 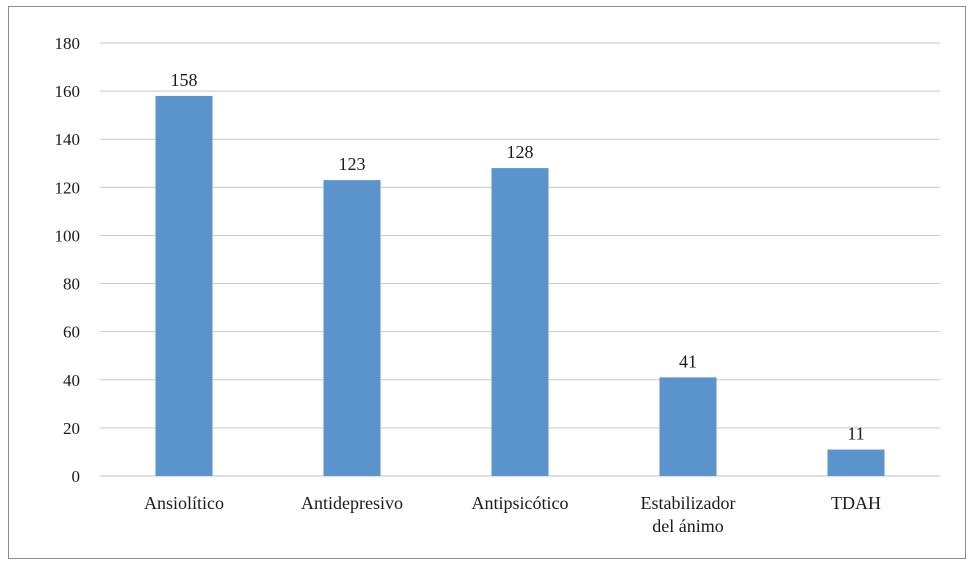 I want to click on data-label: 158, so click(x=184, y=80).